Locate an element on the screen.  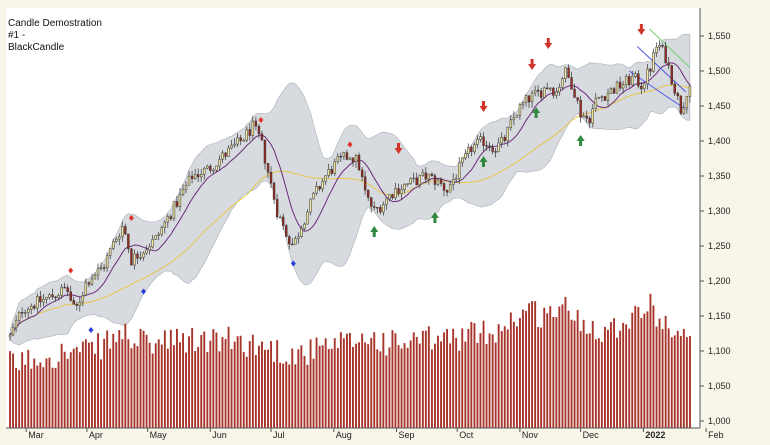
x-tick-label: Aug is located at coordinates (344, 435).